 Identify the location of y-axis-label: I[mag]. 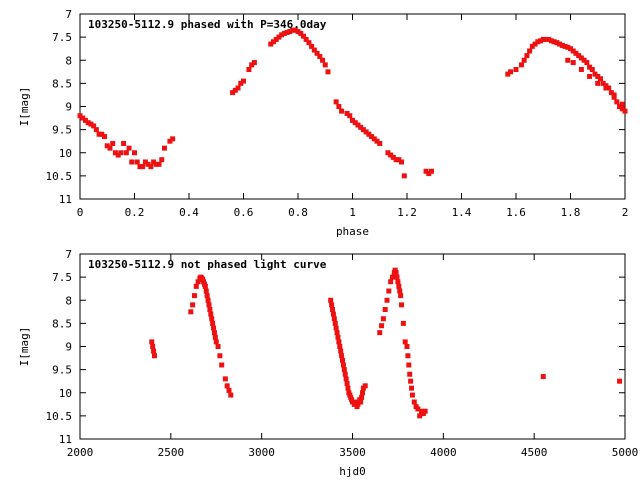
(24, 347).